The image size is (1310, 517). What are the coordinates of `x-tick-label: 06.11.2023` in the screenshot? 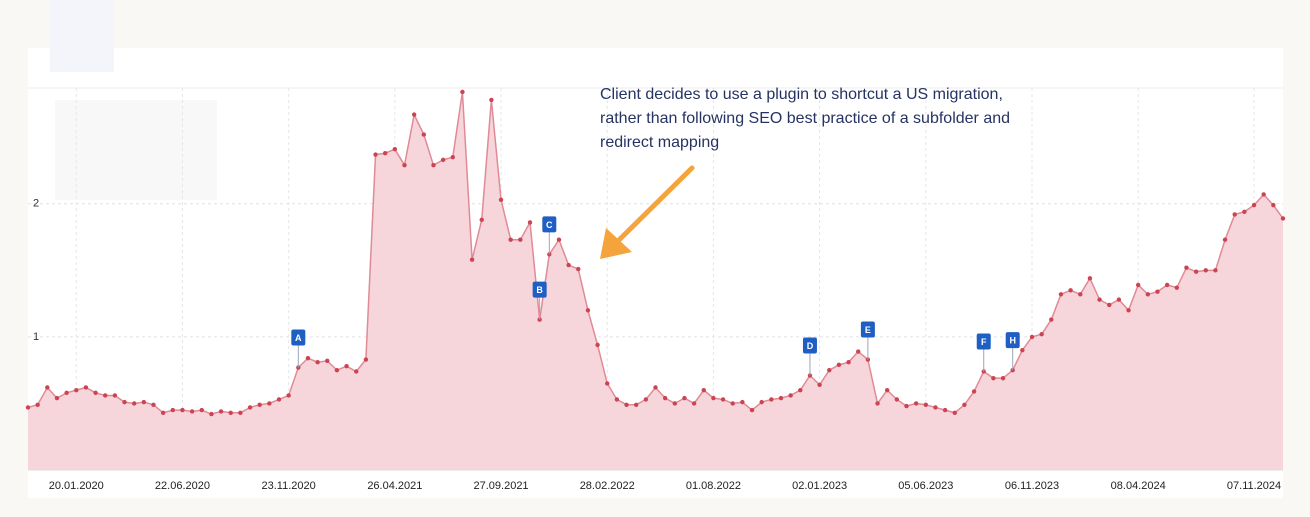 It's located at (1032, 486).